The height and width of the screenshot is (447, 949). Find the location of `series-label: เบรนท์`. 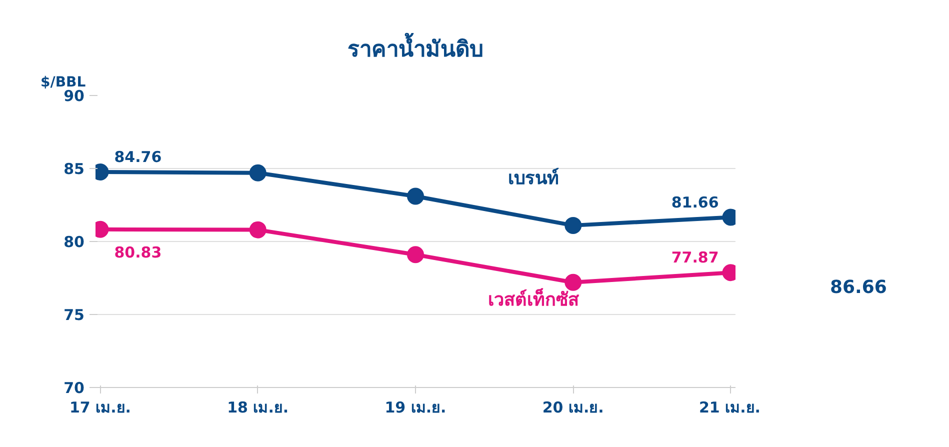

series-label: เบรนท์ is located at coordinates (534, 177).